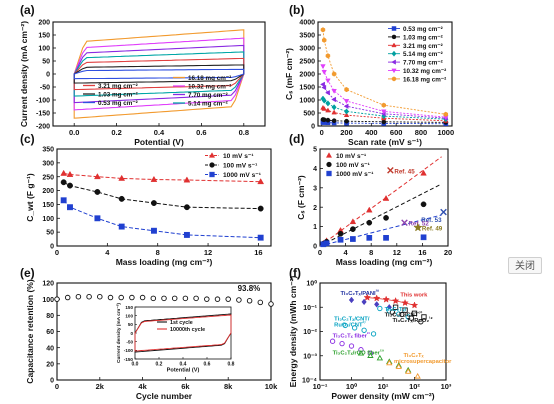 This screenshot has width=554, height=404. I want to click on y-axis-label: Cₛ (mF cm⁻²), so click(289, 74).